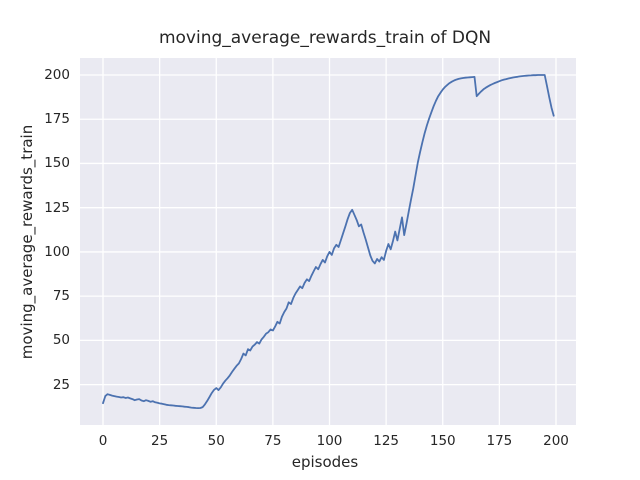  Describe the element at coordinates (61, 384) in the screenshot. I see `y-tick-label: 25` at that location.